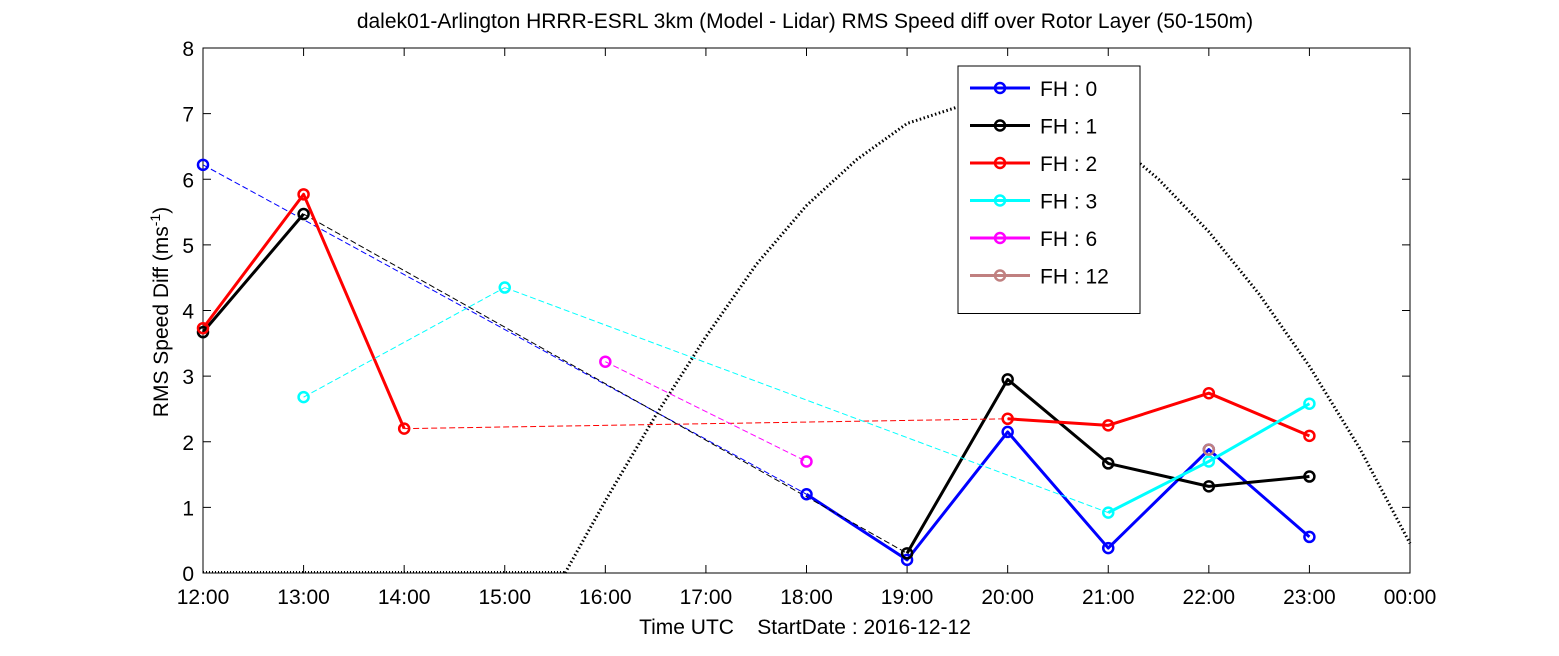 The height and width of the screenshot is (656, 1559). What do you see at coordinates (161, 210) in the screenshot?
I see `y-axis-label-close: )` at bounding box center [161, 210].